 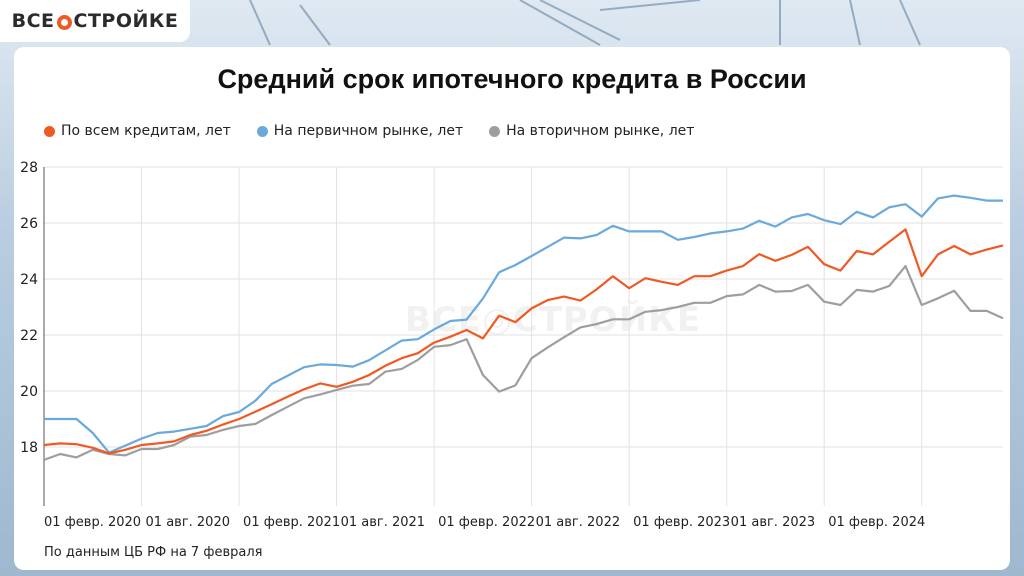 I want to click on x-tick-label: 01 авг. 2023, so click(x=773, y=522).